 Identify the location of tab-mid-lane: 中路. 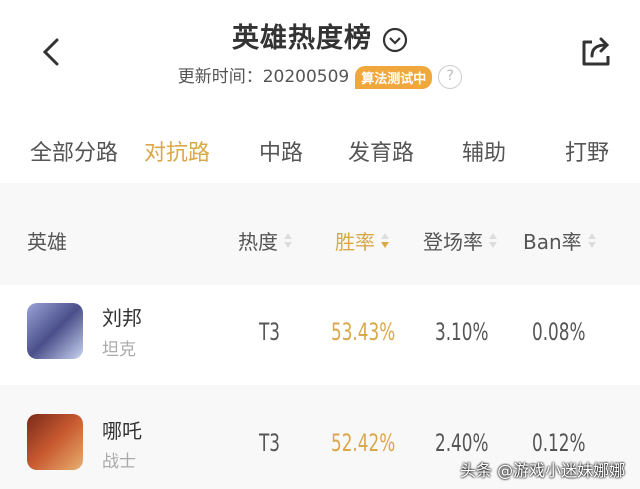
(281, 153).